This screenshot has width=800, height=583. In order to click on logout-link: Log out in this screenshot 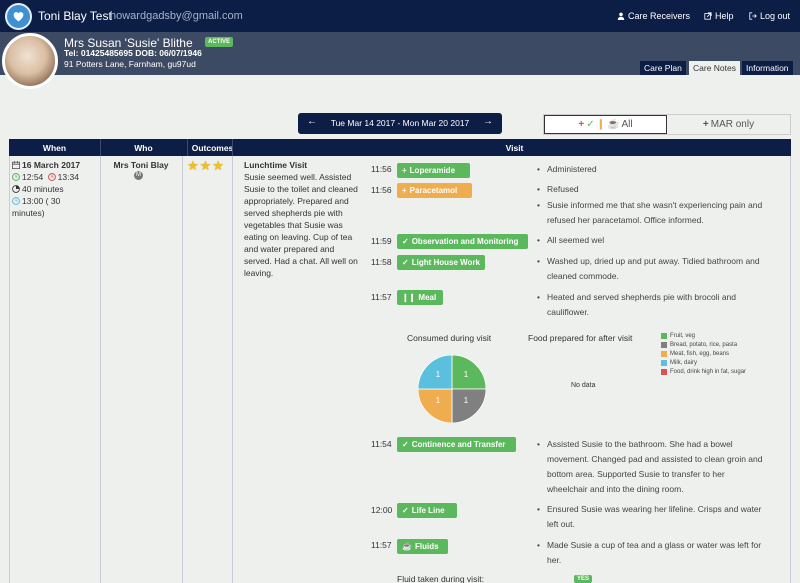, I will do `click(769, 16)`.